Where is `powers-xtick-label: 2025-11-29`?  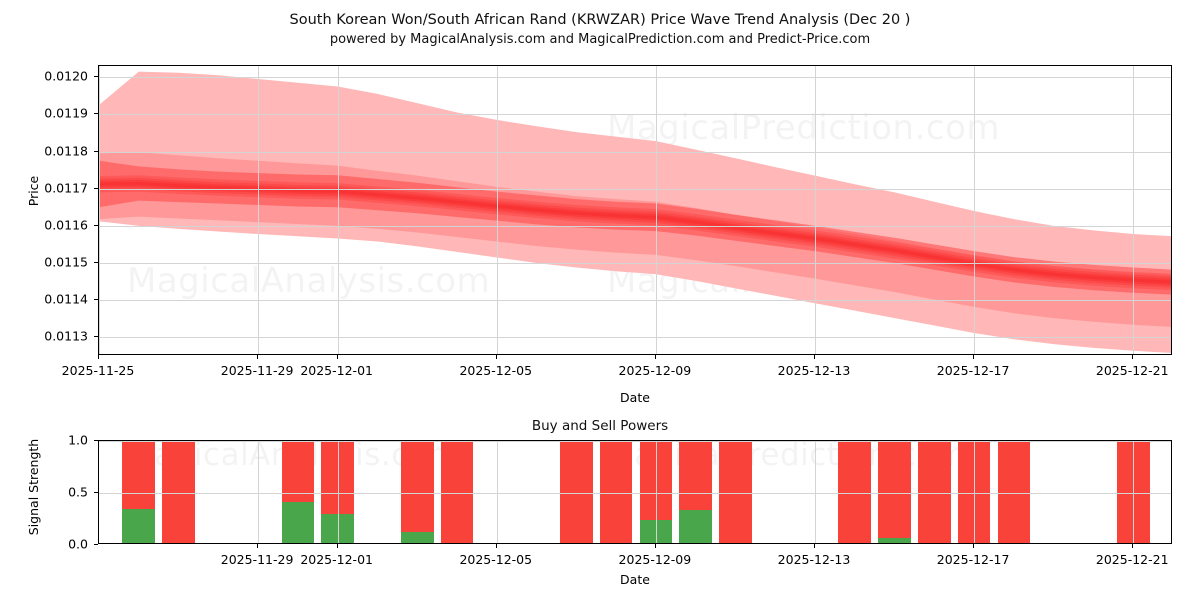 powers-xtick-label: 2025-11-29 is located at coordinates (257, 559).